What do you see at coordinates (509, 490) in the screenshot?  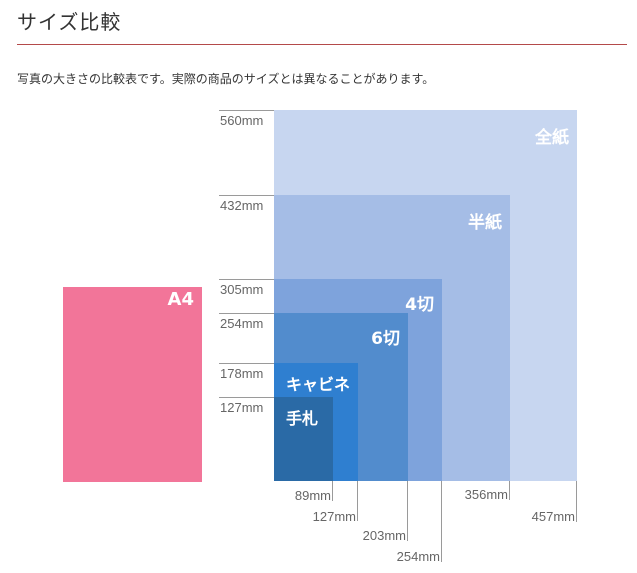 I see `width-guide-hanshi` at bounding box center [509, 490].